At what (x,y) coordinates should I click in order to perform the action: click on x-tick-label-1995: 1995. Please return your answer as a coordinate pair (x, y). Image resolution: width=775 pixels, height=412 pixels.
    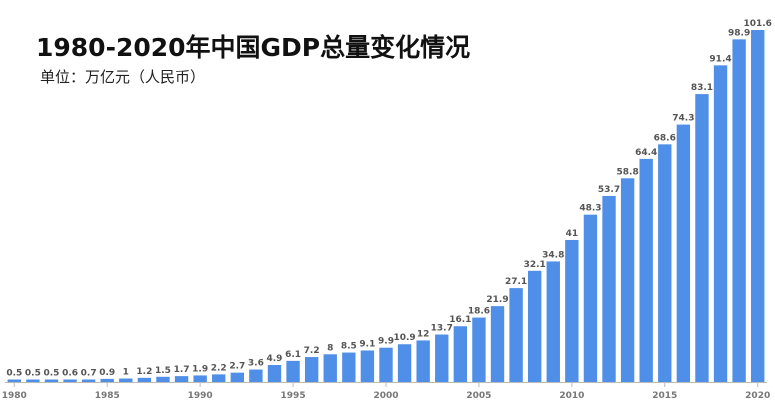
    Looking at the image, I should click on (293, 396).